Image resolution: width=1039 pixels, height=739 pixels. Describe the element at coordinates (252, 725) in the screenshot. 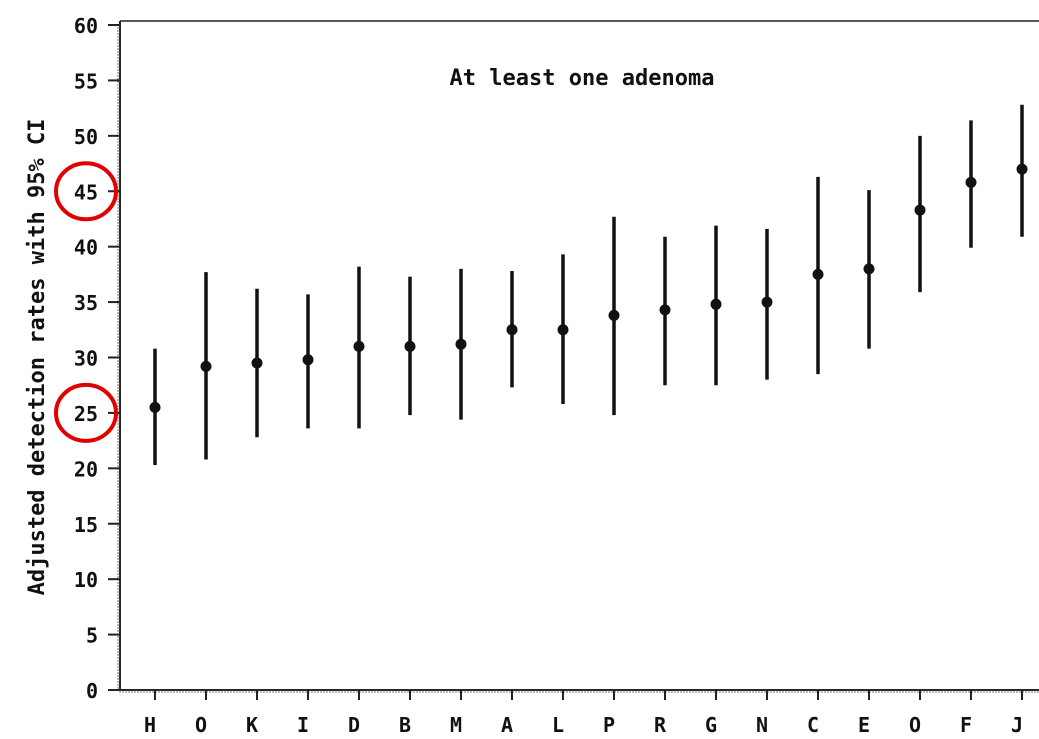

I see `x-tick-label: K` at that location.